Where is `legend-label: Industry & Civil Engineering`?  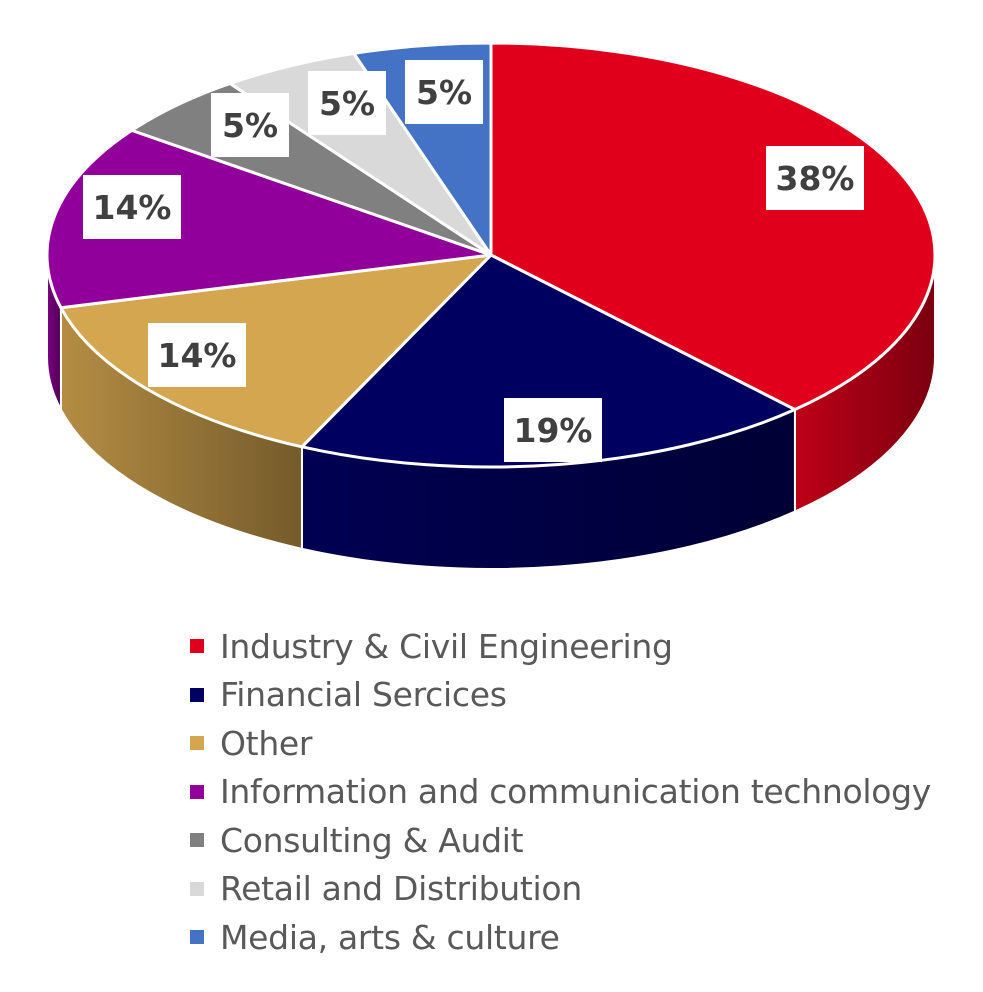
legend-label: Industry & Civil Engineering is located at coordinates (446, 646).